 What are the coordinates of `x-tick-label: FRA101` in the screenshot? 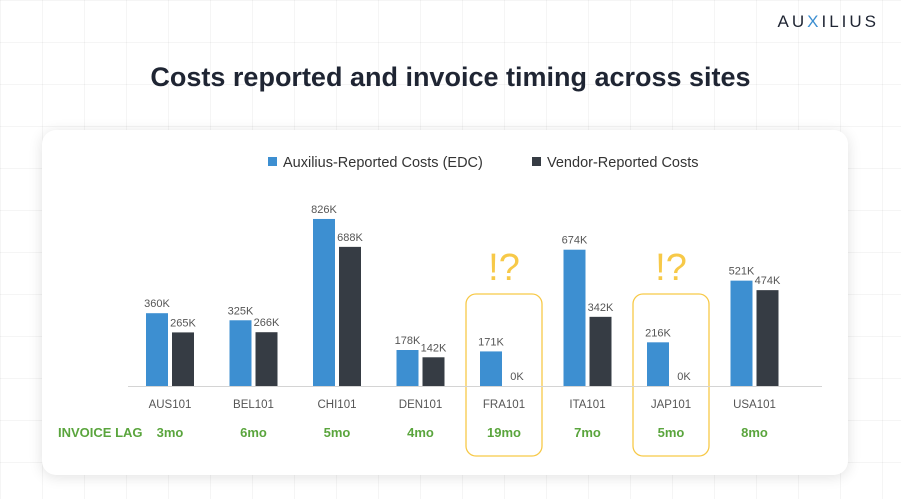 It's located at (504, 405).